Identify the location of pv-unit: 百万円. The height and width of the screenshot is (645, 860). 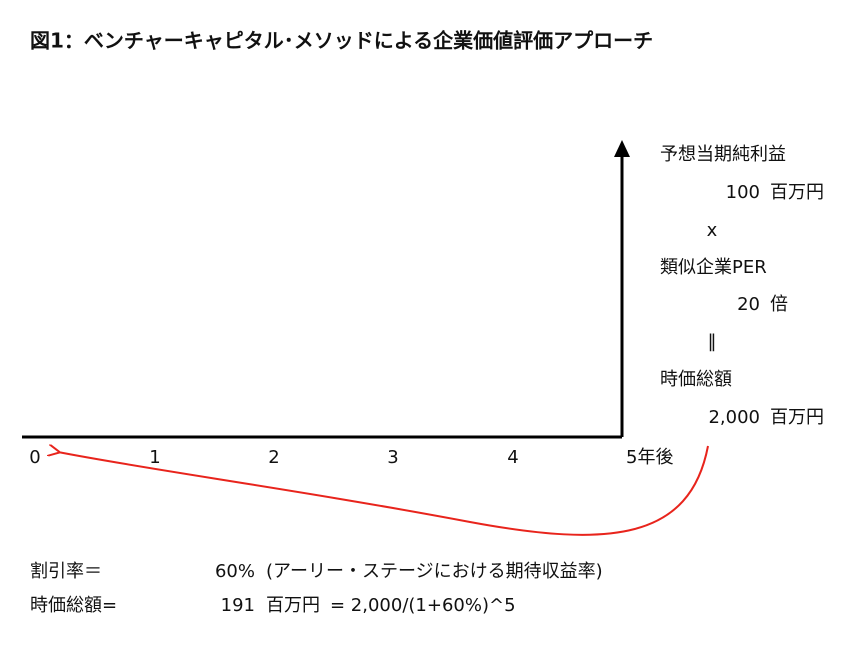
(293, 605).